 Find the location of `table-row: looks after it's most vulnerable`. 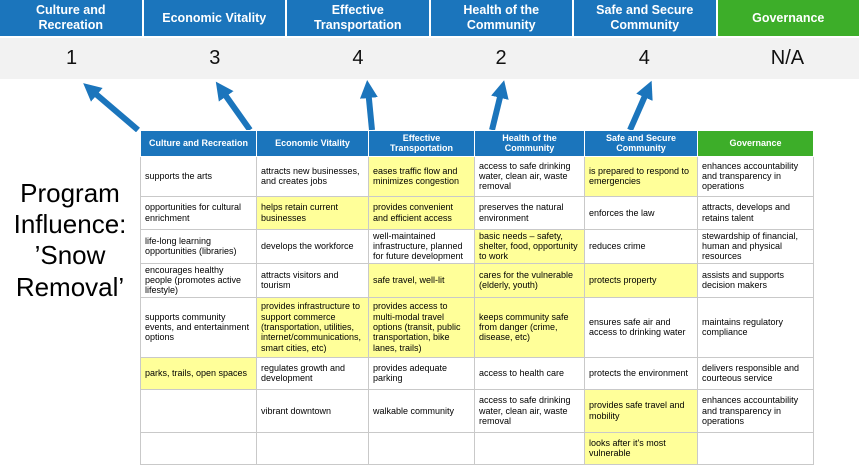

table-row: looks after it's most vulnerable is located at coordinates (477, 448).